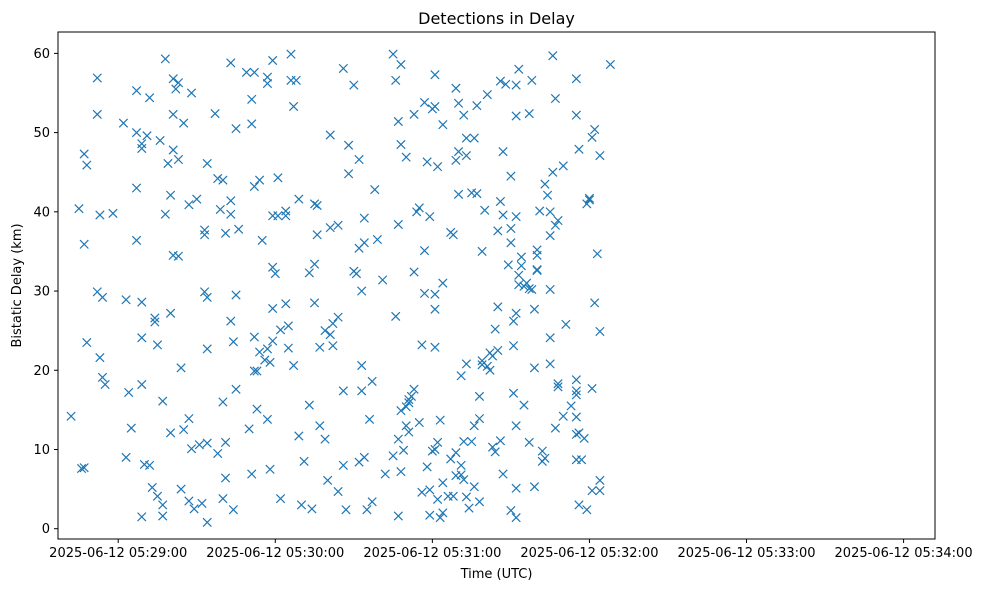  Describe the element at coordinates (589, 553) in the screenshot. I see `x-tick-label: 2025-06-12 05:32:00` at that location.